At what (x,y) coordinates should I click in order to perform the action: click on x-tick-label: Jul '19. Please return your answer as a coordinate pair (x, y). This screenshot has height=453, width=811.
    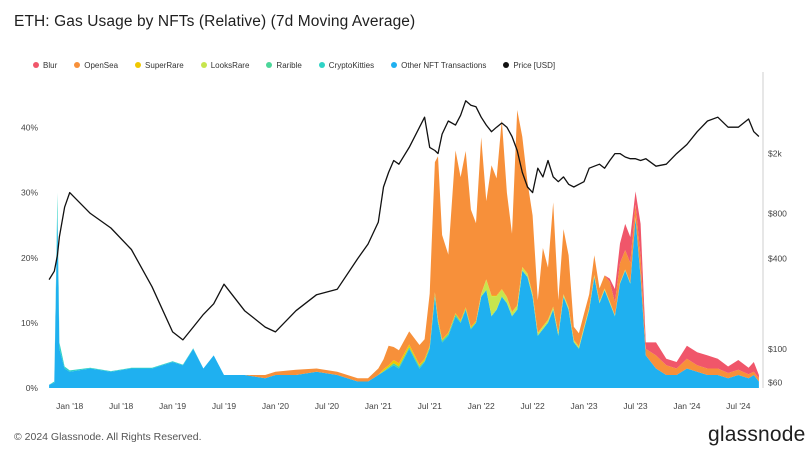
    Looking at the image, I should click on (224, 406).